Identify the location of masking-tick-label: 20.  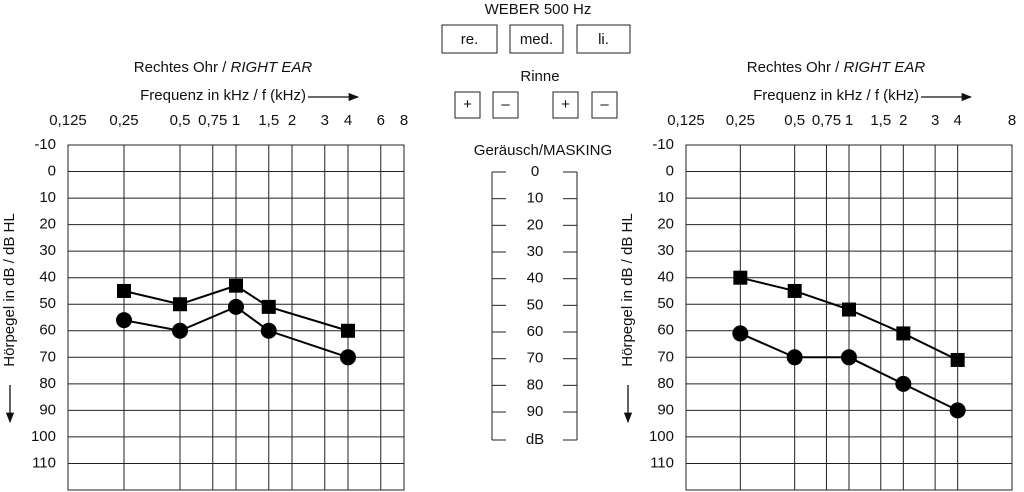
(535, 224).